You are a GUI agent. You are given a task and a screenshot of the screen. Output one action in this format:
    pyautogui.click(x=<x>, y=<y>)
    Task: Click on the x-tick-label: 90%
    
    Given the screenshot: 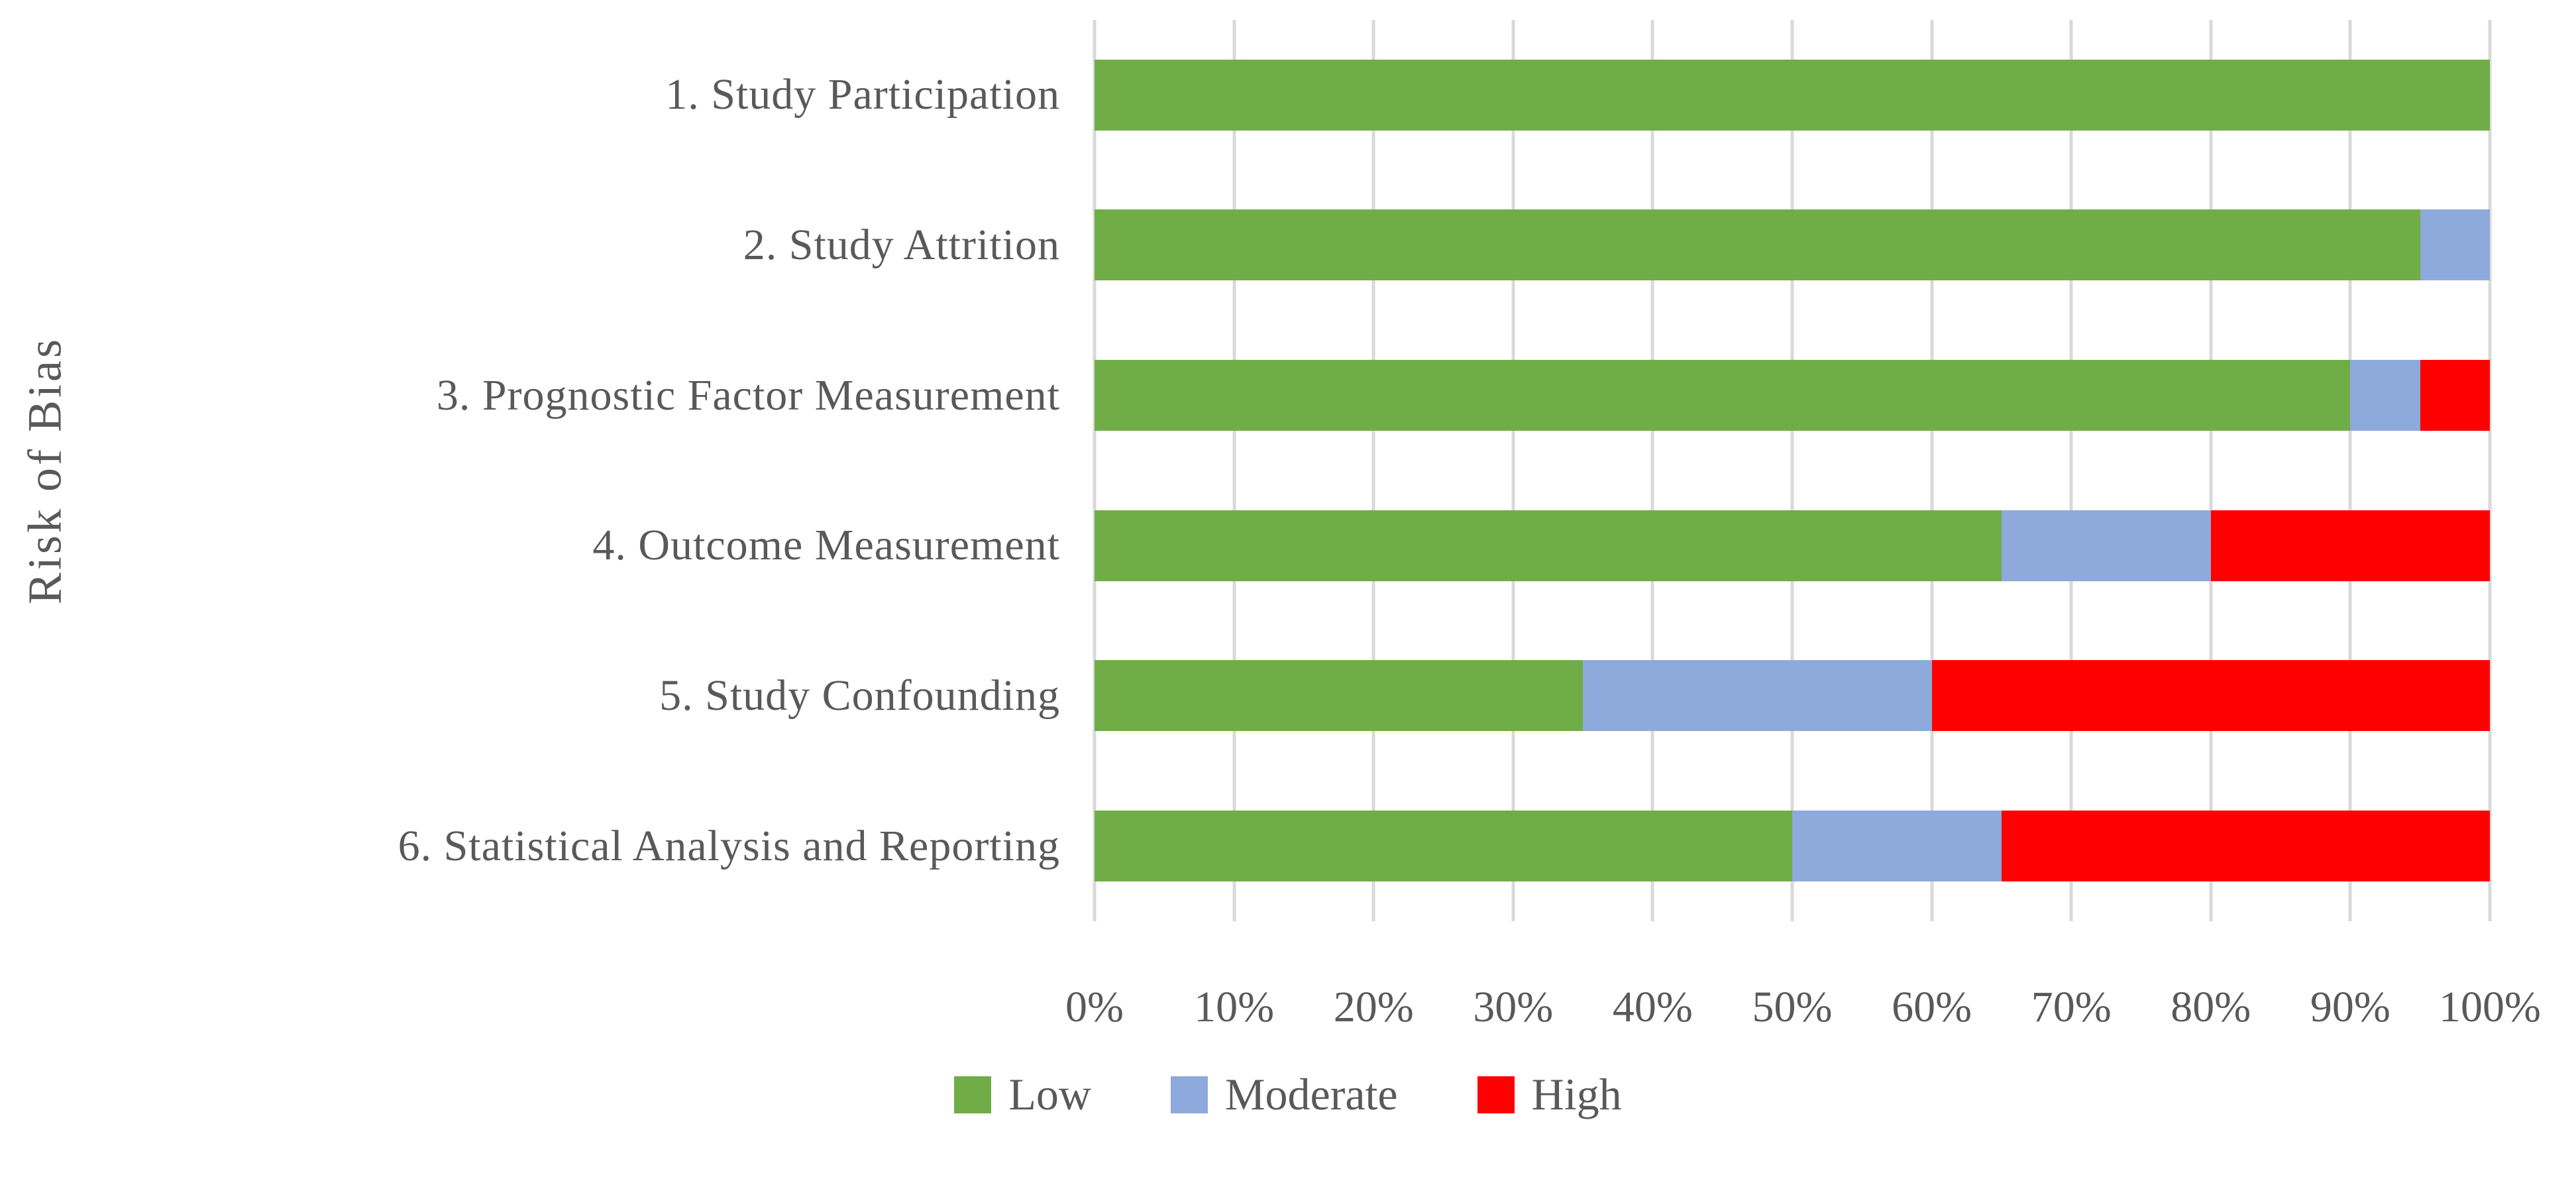 What is the action you would take?
    pyautogui.click(x=2350, y=1007)
    